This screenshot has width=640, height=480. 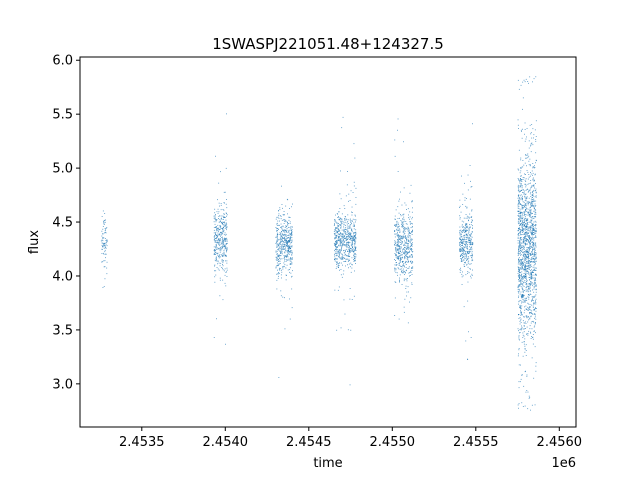 I want to click on x-tick-label: 2.4555, so click(x=476, y=442).